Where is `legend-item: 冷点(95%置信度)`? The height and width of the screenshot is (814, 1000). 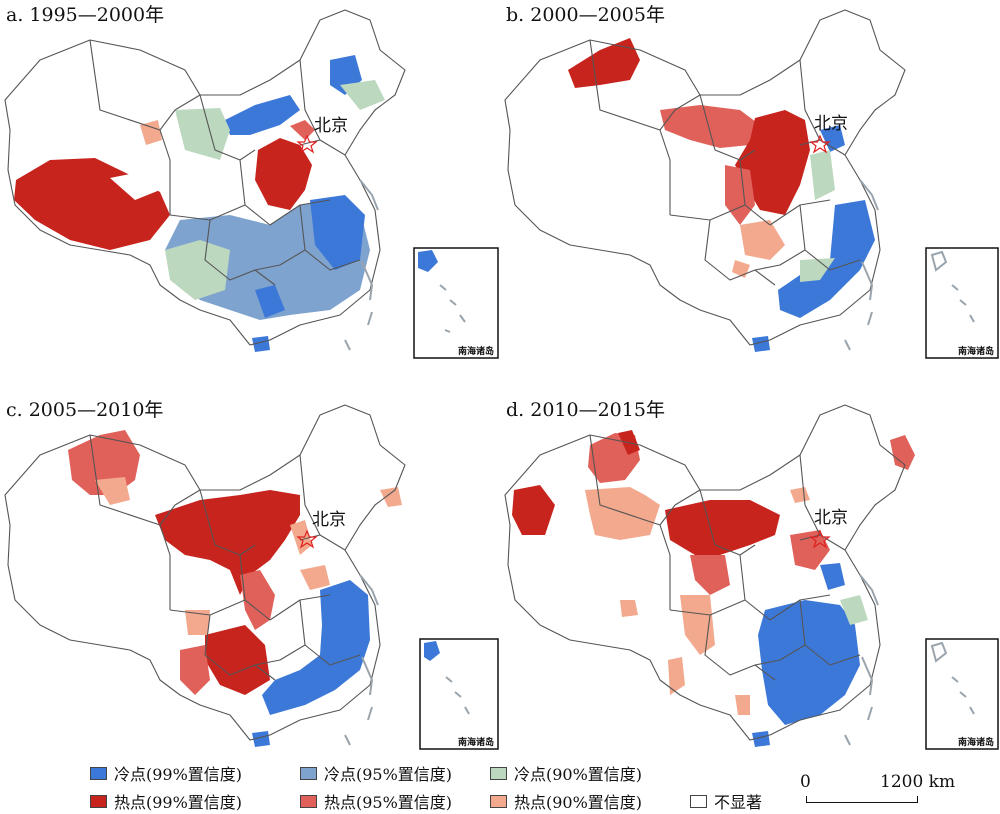 legend-item: 冷点(95%置信度) is located at coordinates (376, 773).